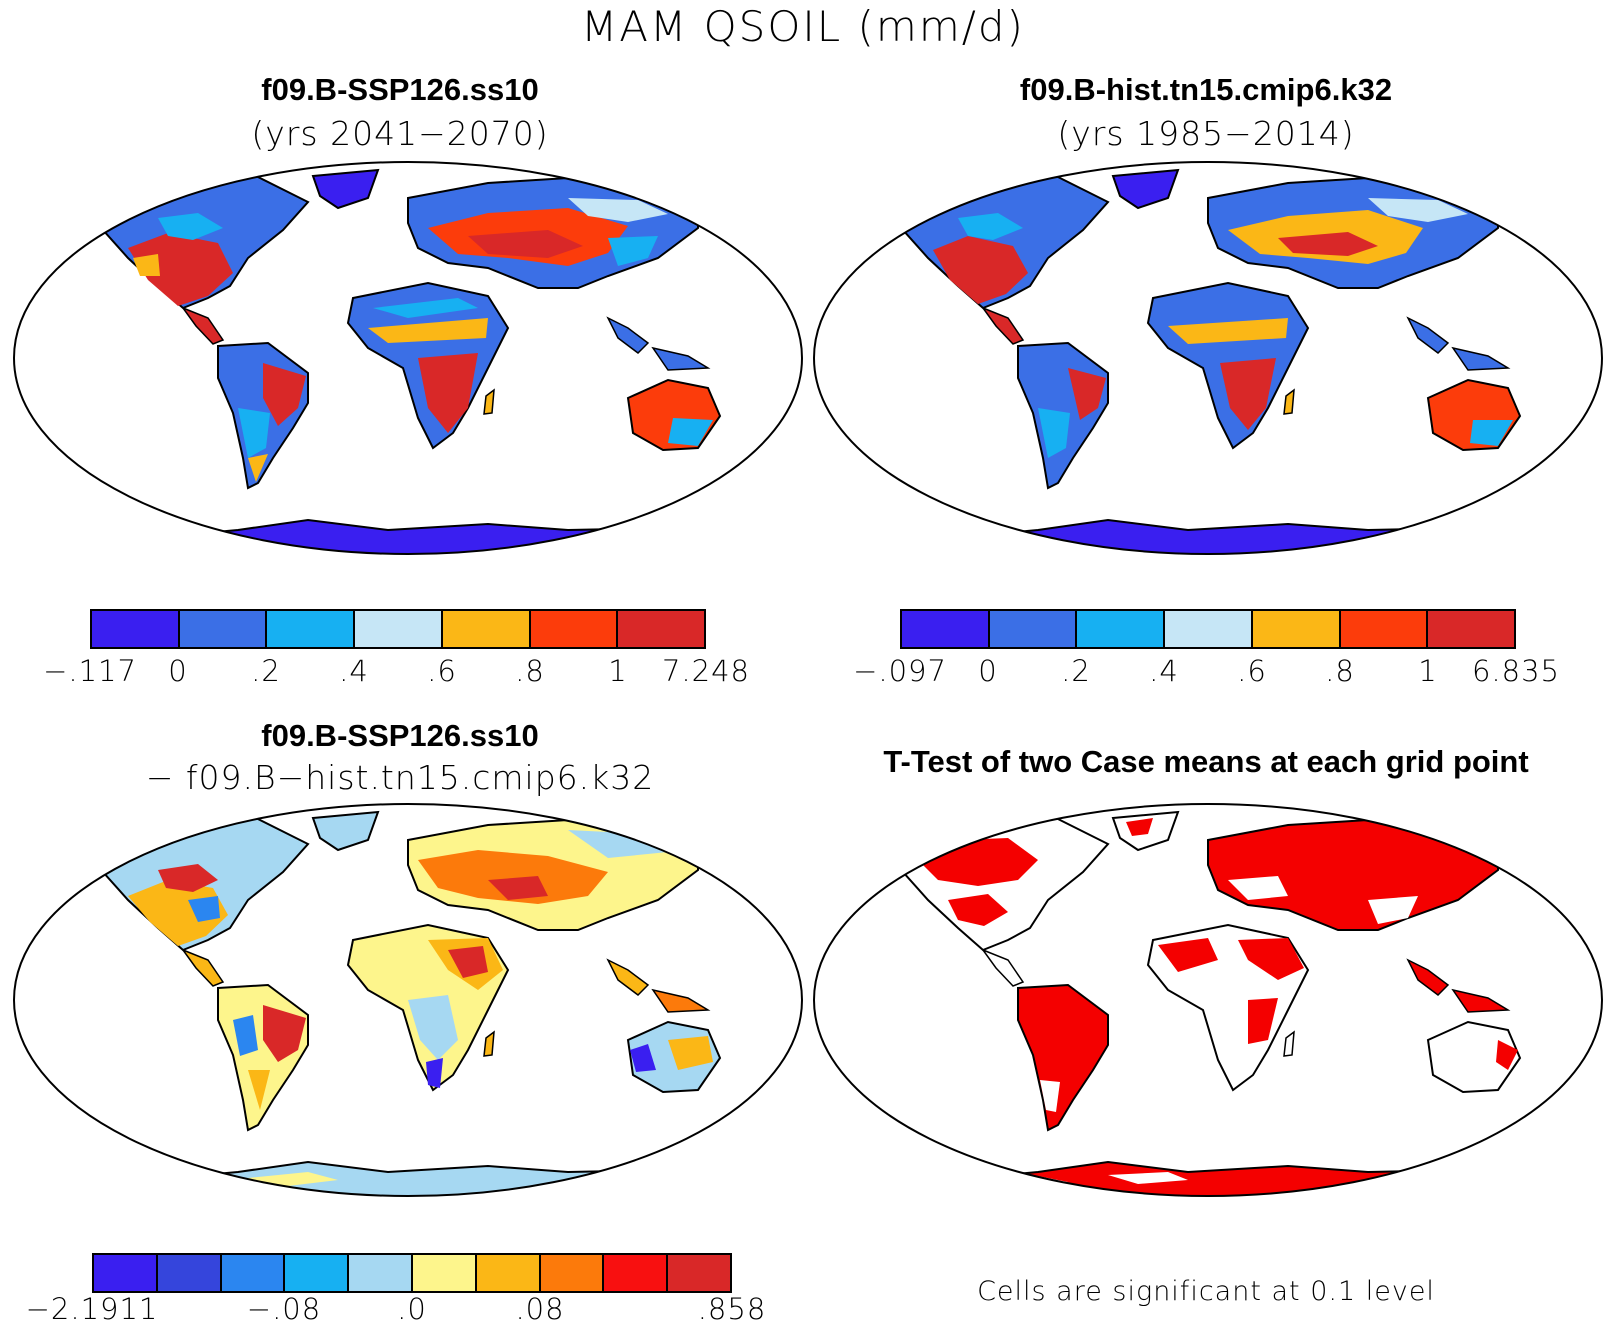  Describe the element at coordinates (1208, 1000) in the screenshot. I see `panel4-map` at that location.